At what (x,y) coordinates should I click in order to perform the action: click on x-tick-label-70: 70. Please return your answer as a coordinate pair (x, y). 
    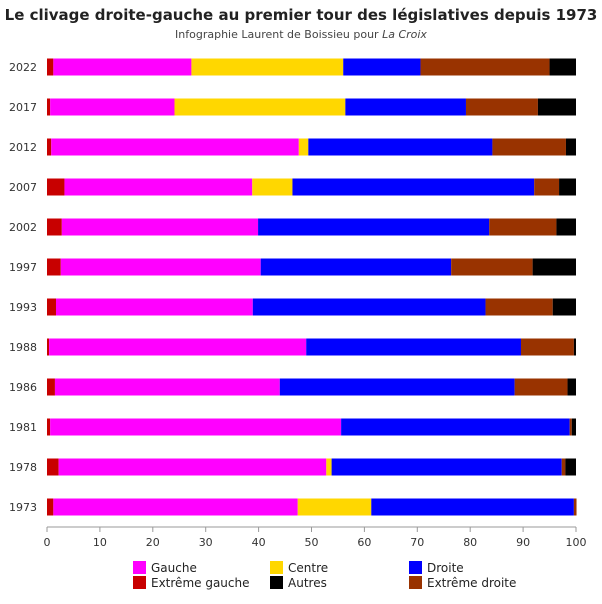
    Looking at the image, I should click on (417, 542).